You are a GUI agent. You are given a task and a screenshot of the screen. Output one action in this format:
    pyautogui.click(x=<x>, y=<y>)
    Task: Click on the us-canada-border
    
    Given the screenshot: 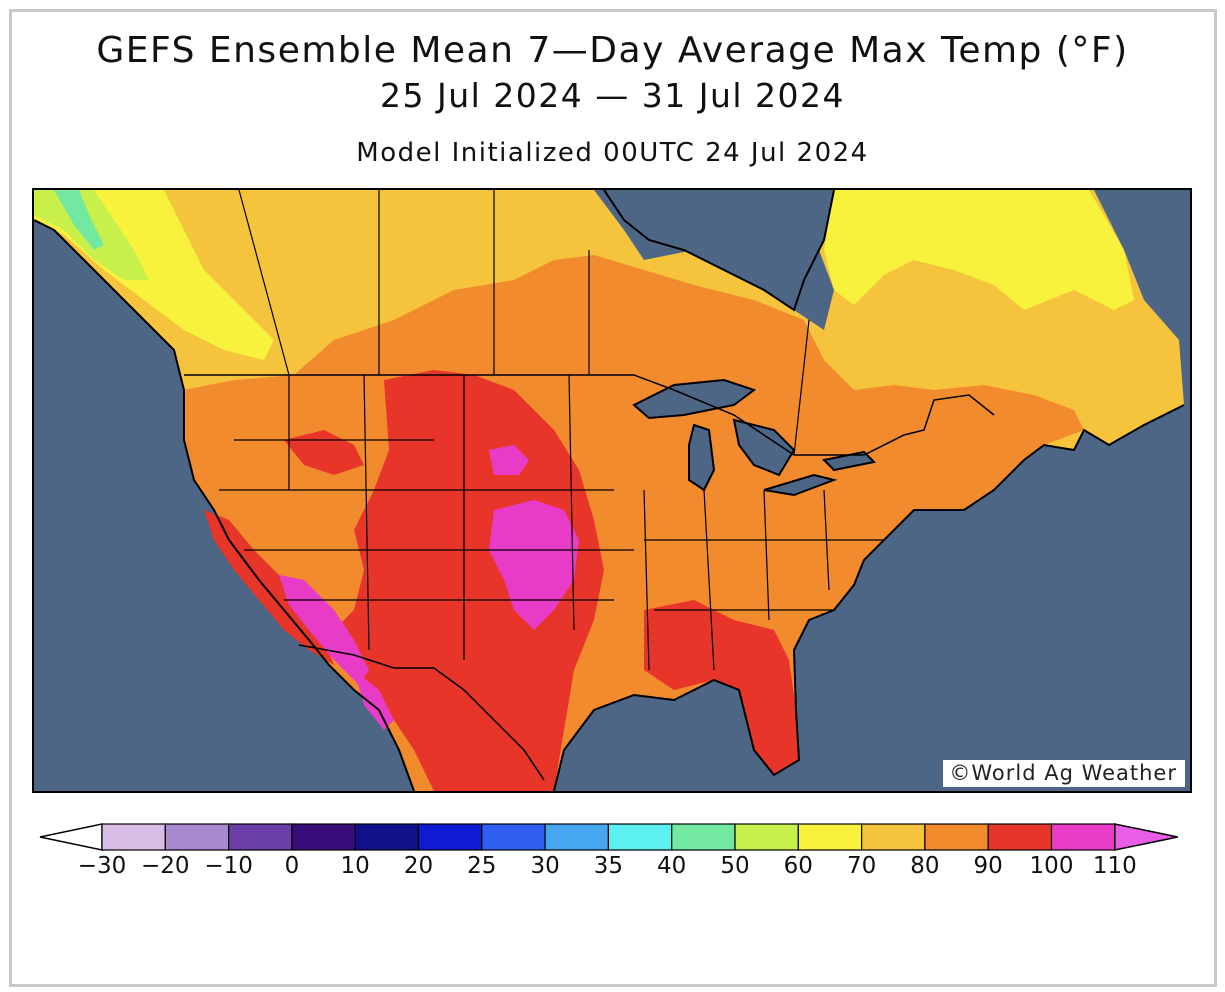 What is the action you would take?
    pyautogui.click(x=589, y=415)
    